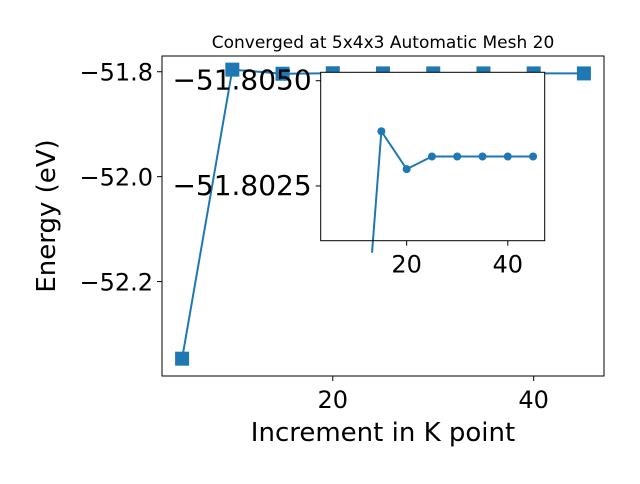  I want to click on main-y-tick-label: −52.2, so click(116, 283).